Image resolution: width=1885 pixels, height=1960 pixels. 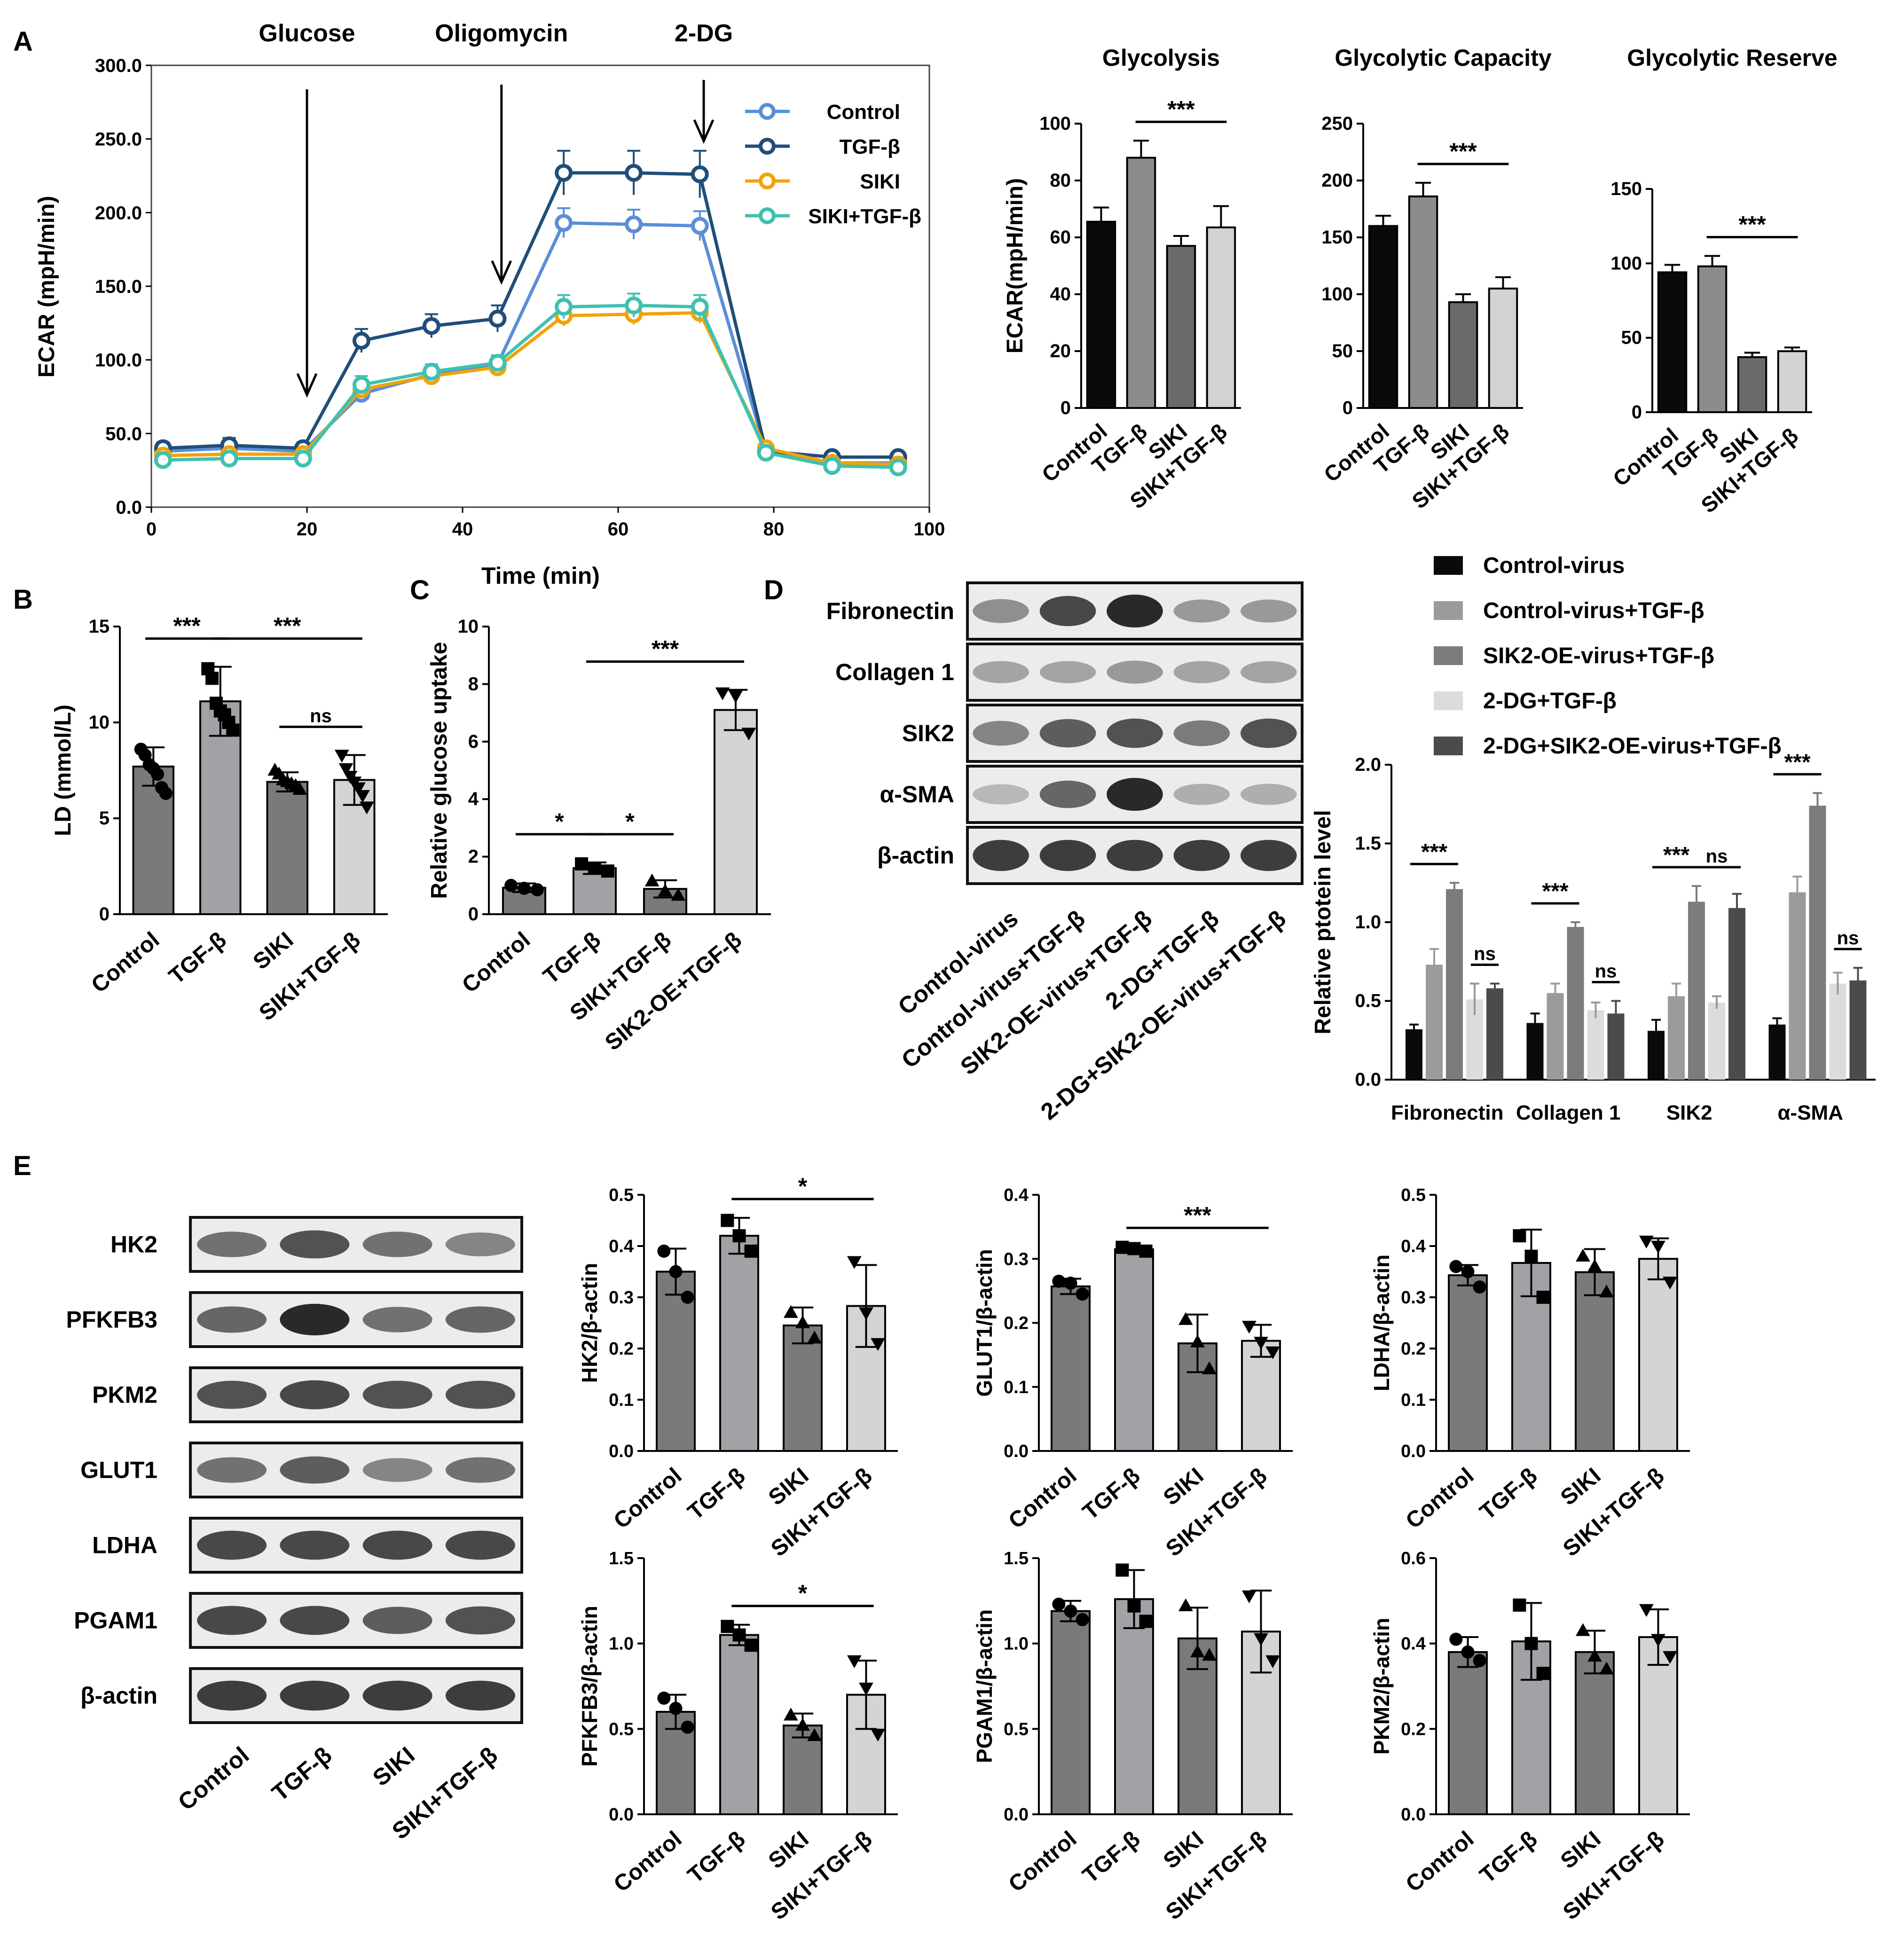 What do you see at coordinates (115, 1620) in the screenshot?
I see `blot-row-label-pgam1: PGAM1` at bounding box center [115, 1620].